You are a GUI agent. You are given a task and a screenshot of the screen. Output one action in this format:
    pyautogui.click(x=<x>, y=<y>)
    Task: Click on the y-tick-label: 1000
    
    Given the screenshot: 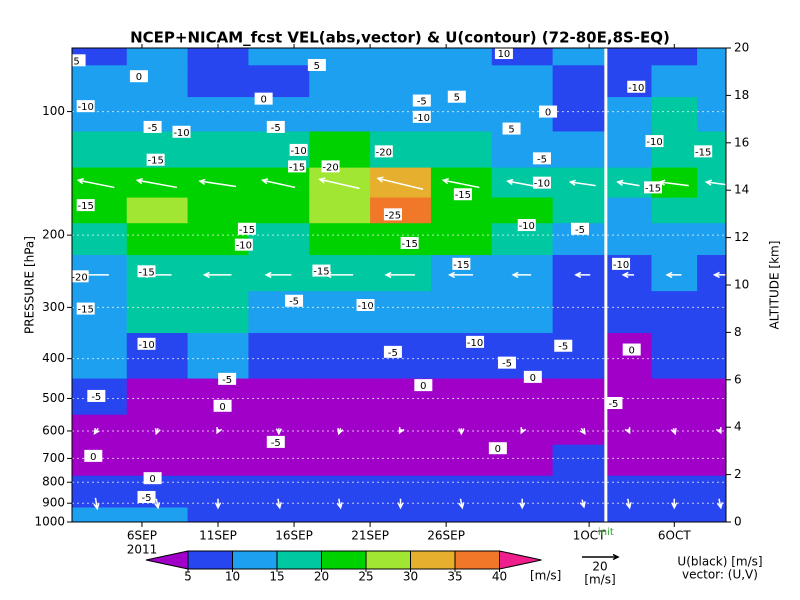 What is the action you would take?
    pyautogui.click(x=49, y=522)
    